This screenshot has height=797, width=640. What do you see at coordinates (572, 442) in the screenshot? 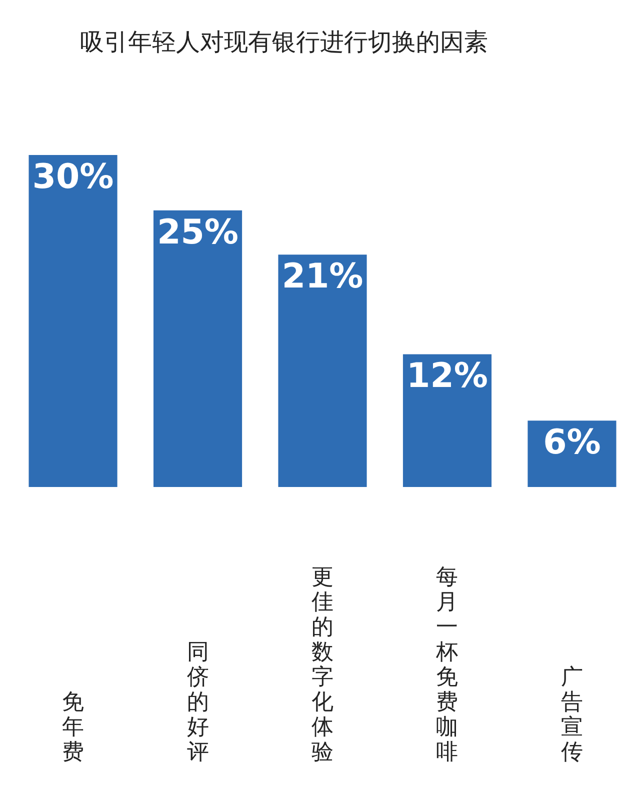
I see `data-label: 6%` at bounding box center [572, 442].